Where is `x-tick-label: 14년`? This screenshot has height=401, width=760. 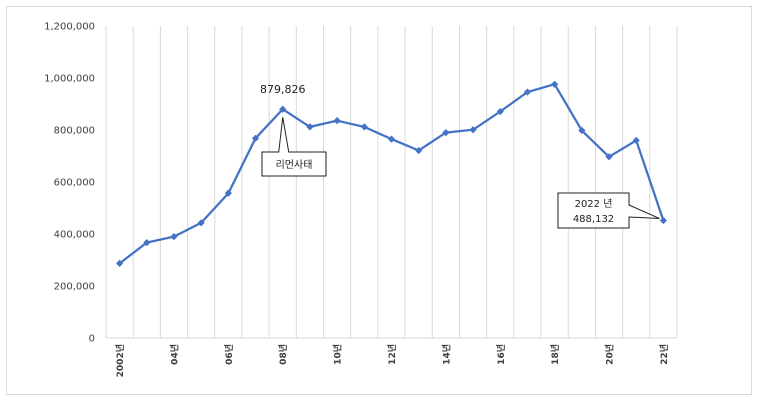
x-tick-label: 14년 is located at coordinates (446, 354).